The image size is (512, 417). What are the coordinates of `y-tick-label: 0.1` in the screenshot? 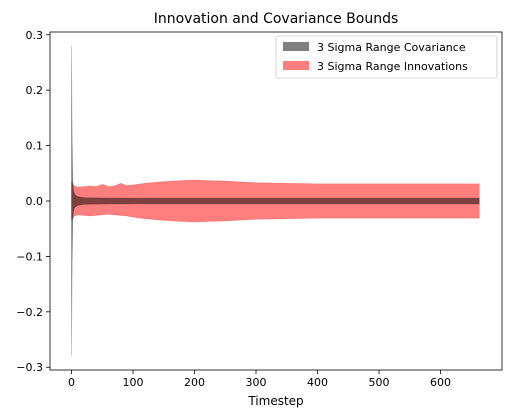 It's located at (35, 146).